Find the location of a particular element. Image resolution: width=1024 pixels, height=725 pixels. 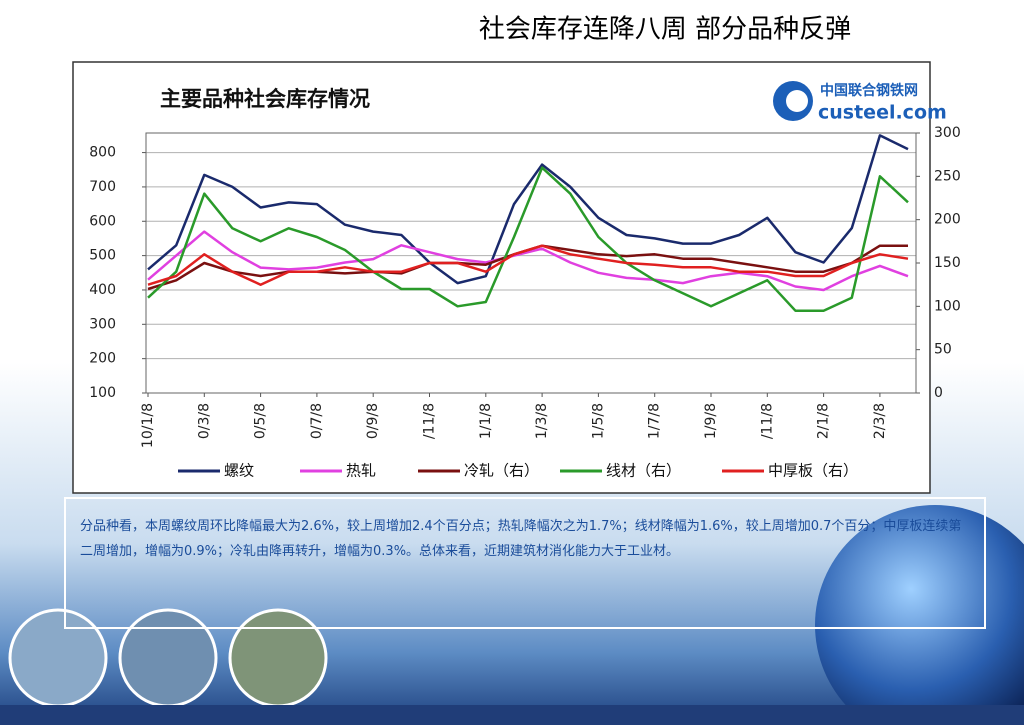

photo-train is located at coordinates (278, 658).